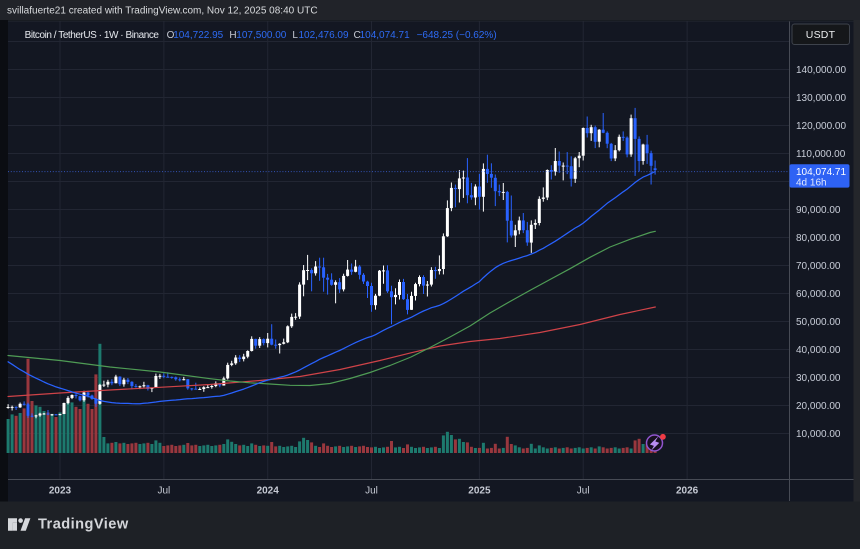 The height and width of the screenshot is (549, 860). I want to click on svg-text: L, so click(295, 35).